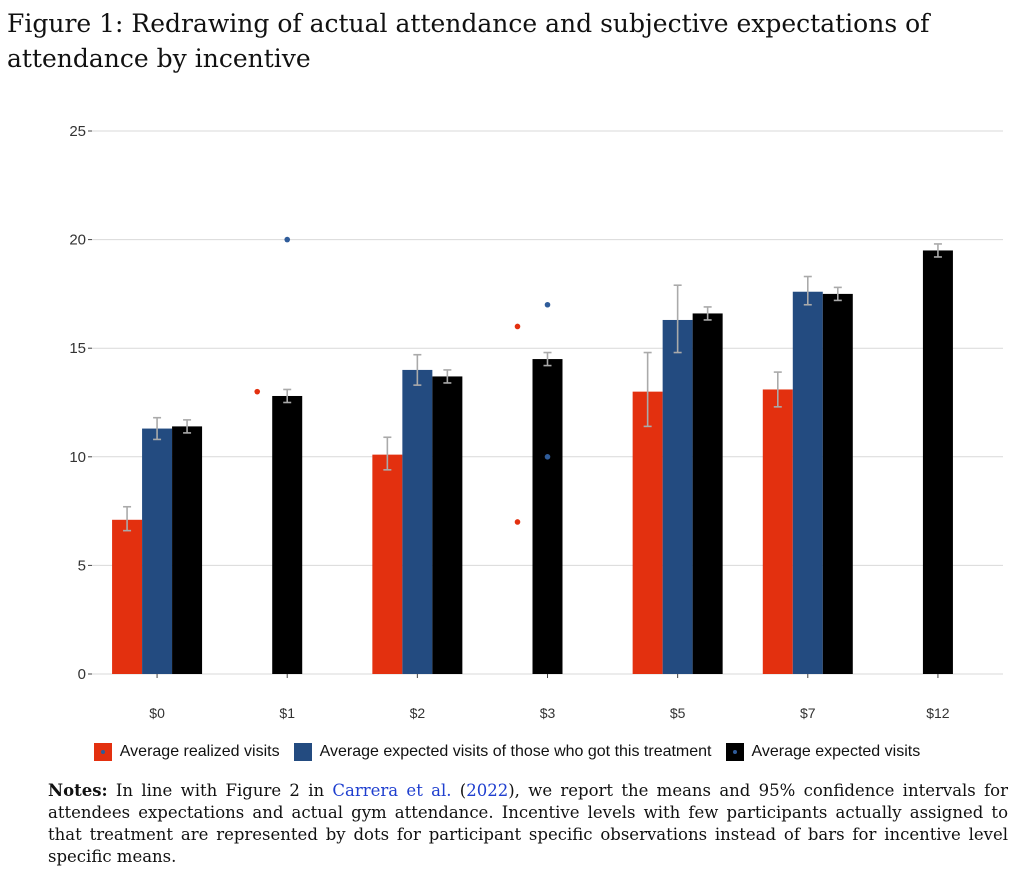 This screenshot has width=1014, height=882. What do you see at coordinates (808, 713) in the screenshot?
I see `x-tick-label: $7` at bounding box center [808, 713].